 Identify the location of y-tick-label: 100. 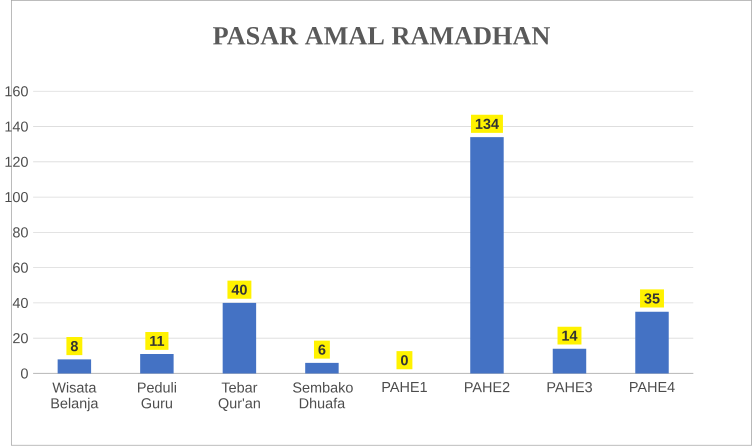
(16, 197).